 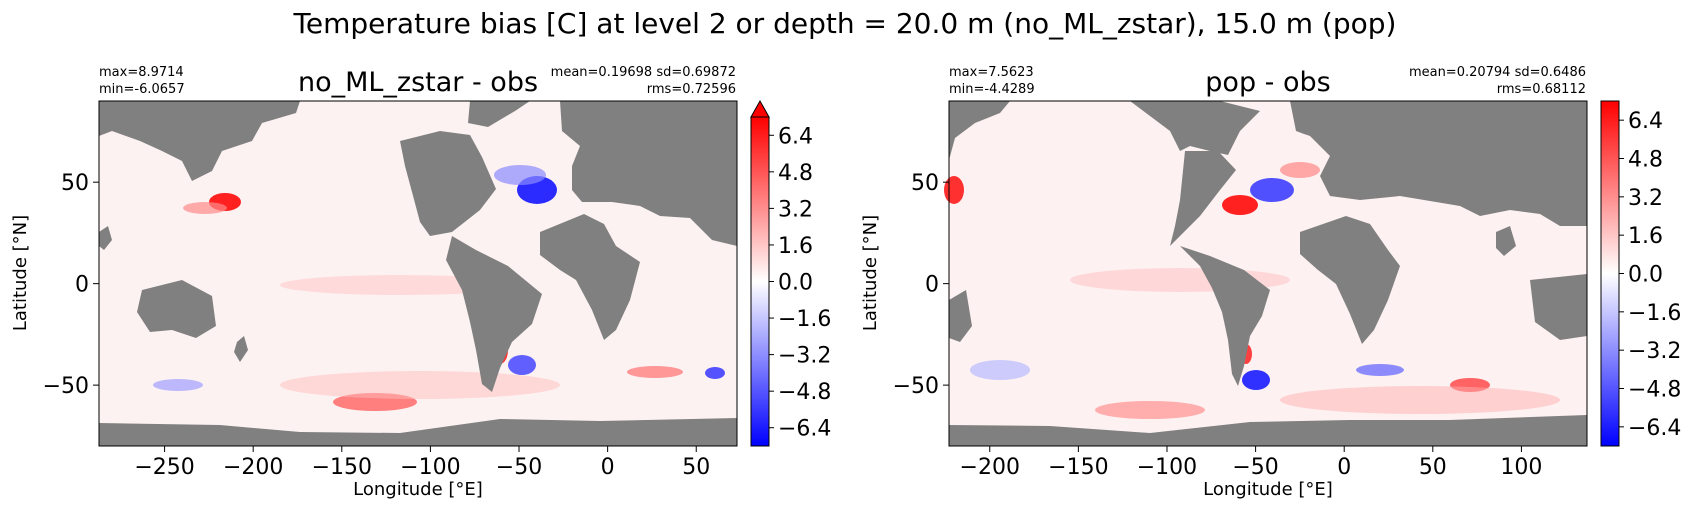 What do you see at coordinates (643, 72) in the screenshot?
I see `stat-mean-sd: mean=0.19698 sd=0.69872` at bounding box center [643, 72].